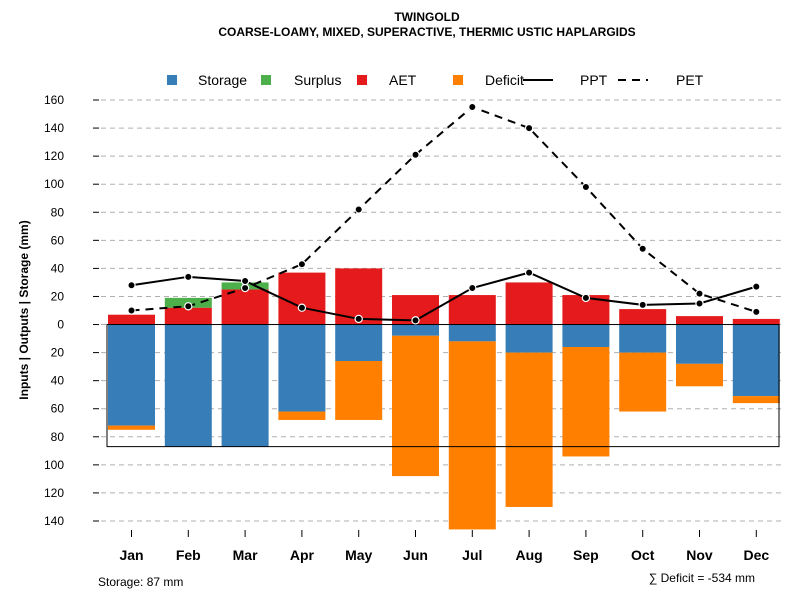  Describe the element at coordinates (427, 17) in the screenshot. I see `chart-title: TWINGOLD` at that location.